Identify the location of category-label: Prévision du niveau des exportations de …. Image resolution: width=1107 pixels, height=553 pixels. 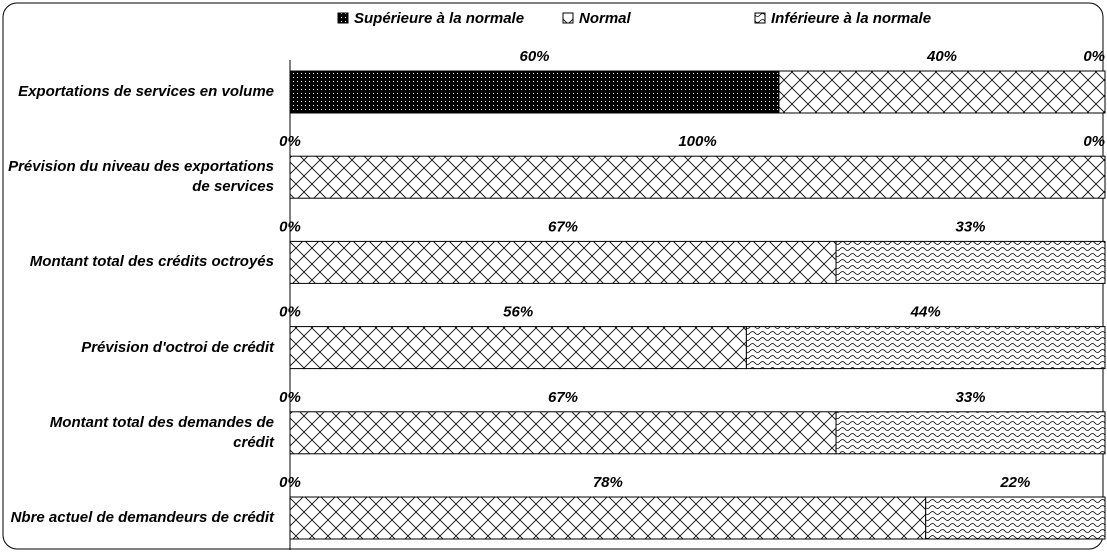
(141, 177).